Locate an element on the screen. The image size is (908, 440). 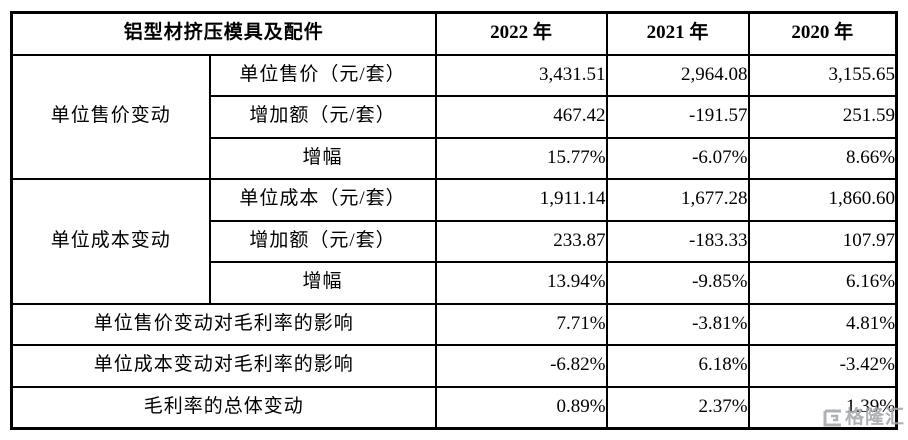
table-header-row: 铝型材挤压模具及配件 2022 年 2021 年 2020 年 is located at coordinates (454, 33).